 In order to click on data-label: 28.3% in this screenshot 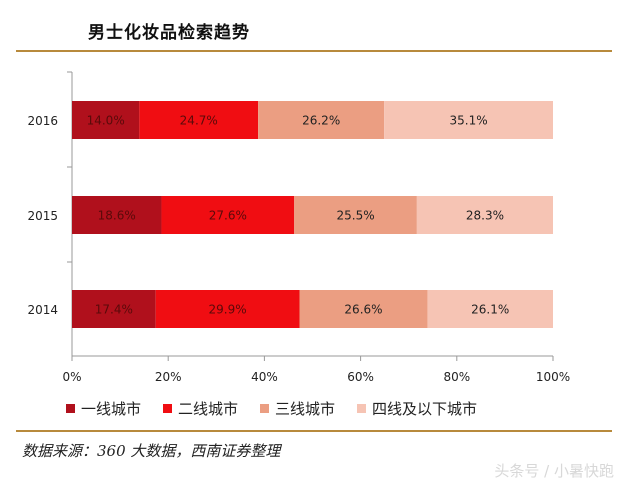, I will do `click(485, 216)`.